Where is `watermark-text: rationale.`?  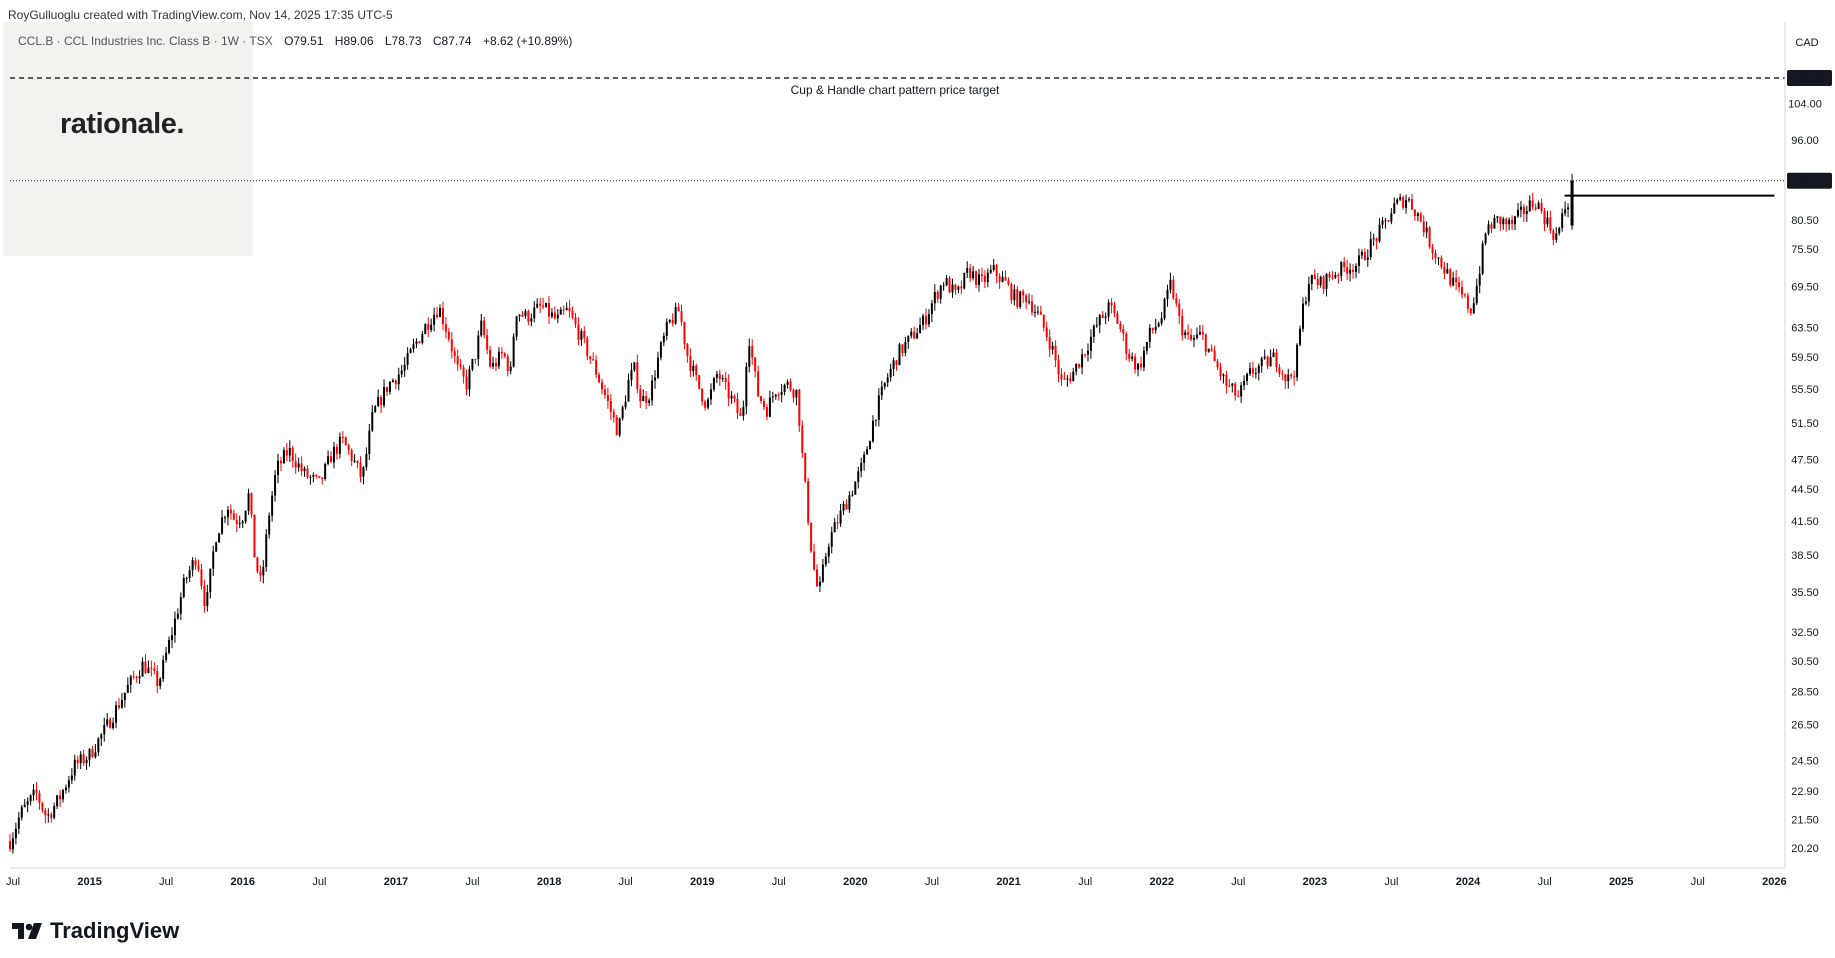
watermark-text: rationale. is located at coordinates (122, 124).